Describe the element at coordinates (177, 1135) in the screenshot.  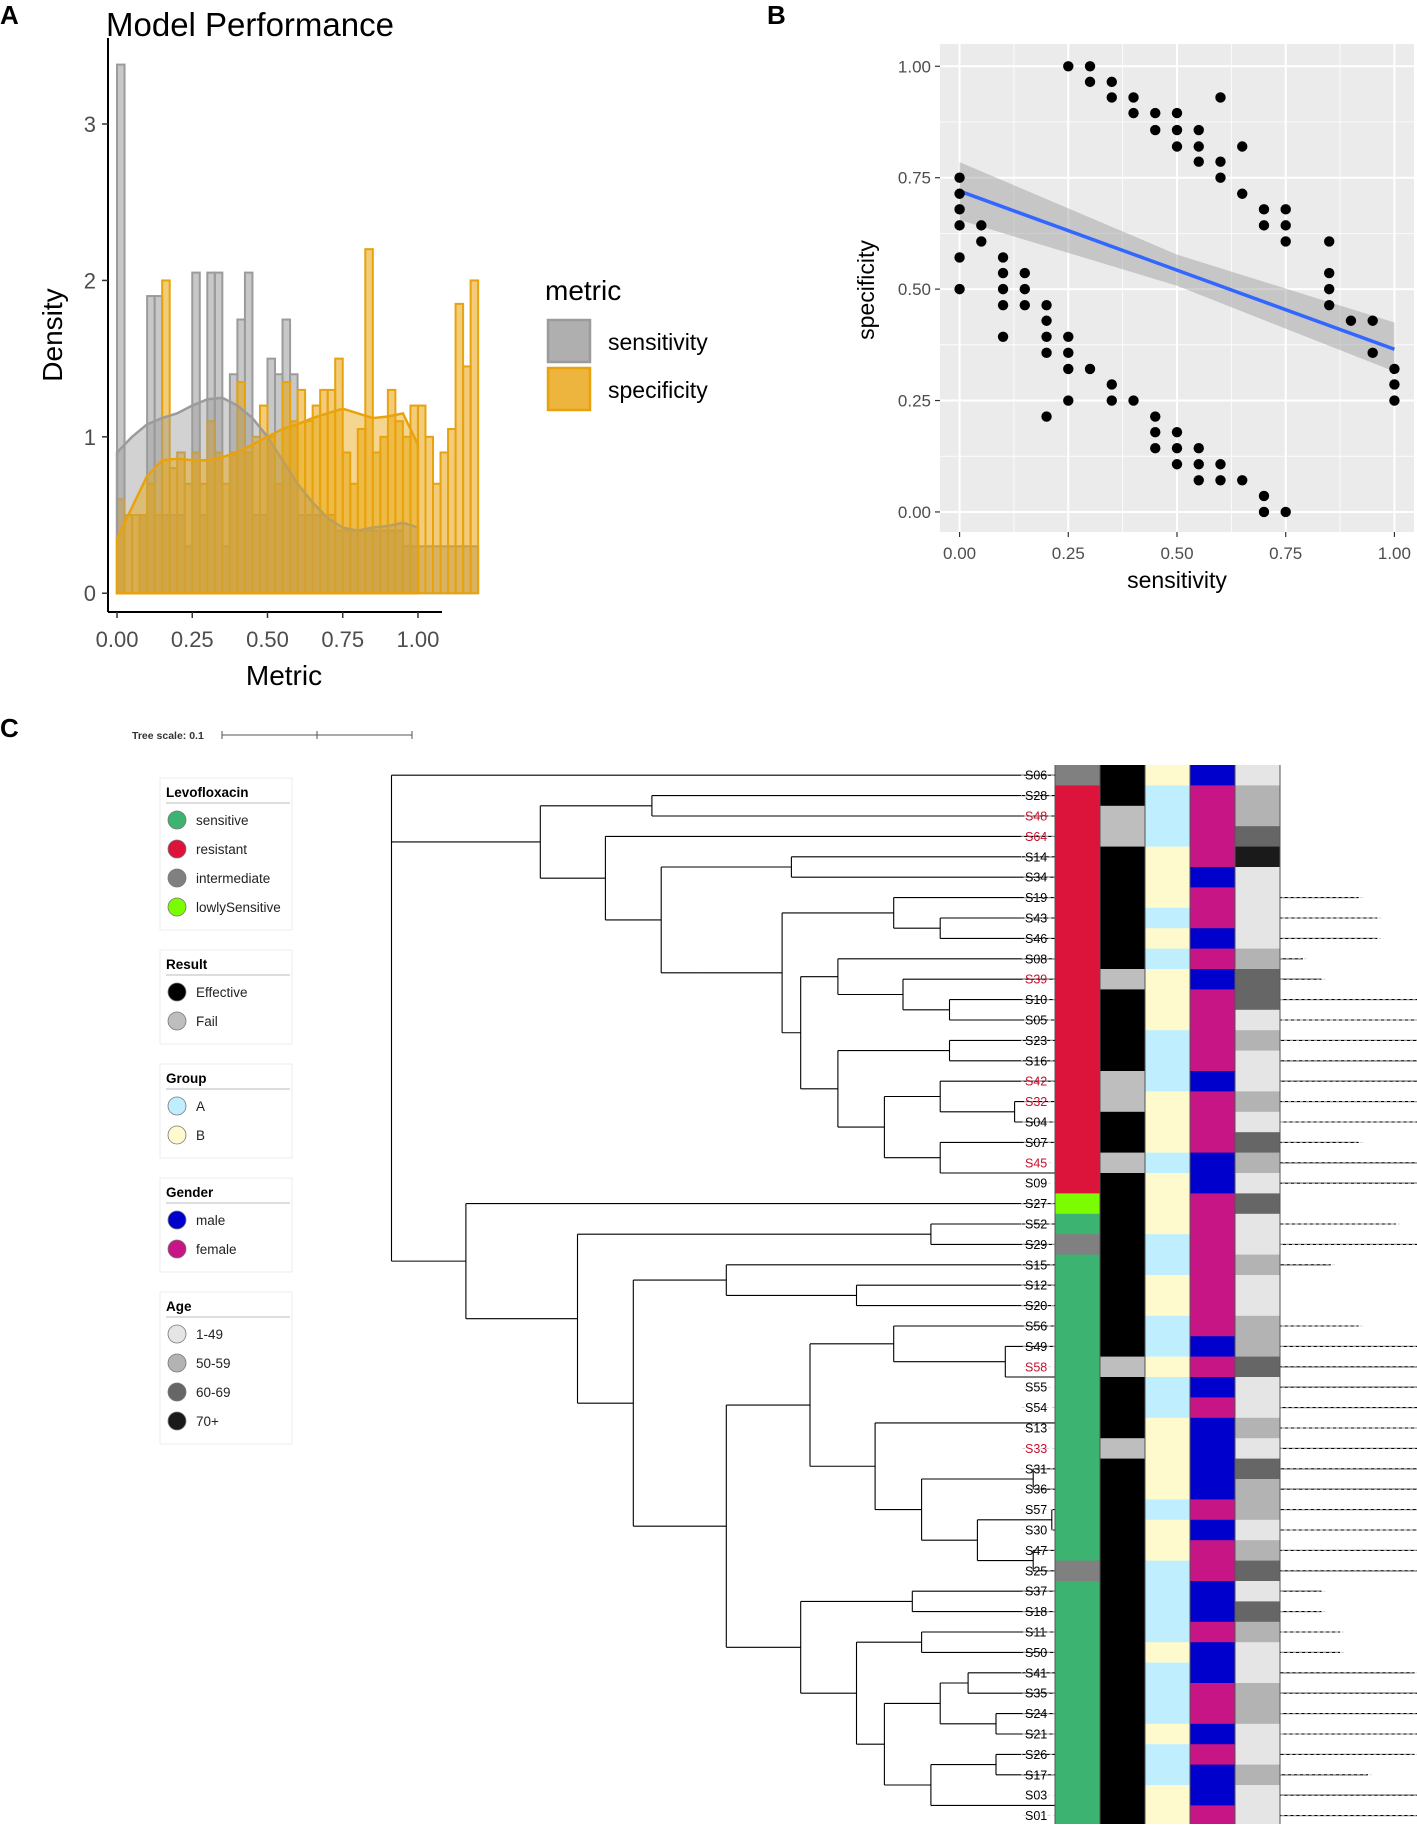
I see `legend-swatch-b` at that location.